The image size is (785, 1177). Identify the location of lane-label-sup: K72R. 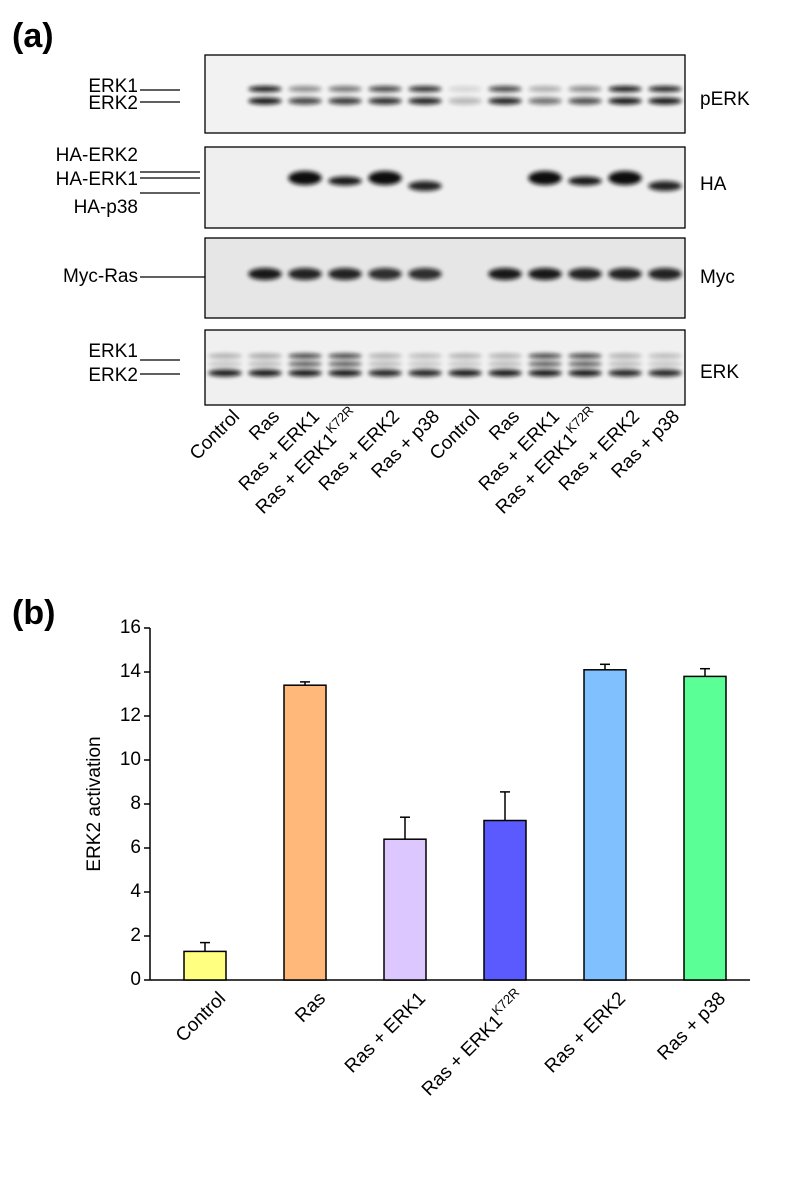
(580, 420).